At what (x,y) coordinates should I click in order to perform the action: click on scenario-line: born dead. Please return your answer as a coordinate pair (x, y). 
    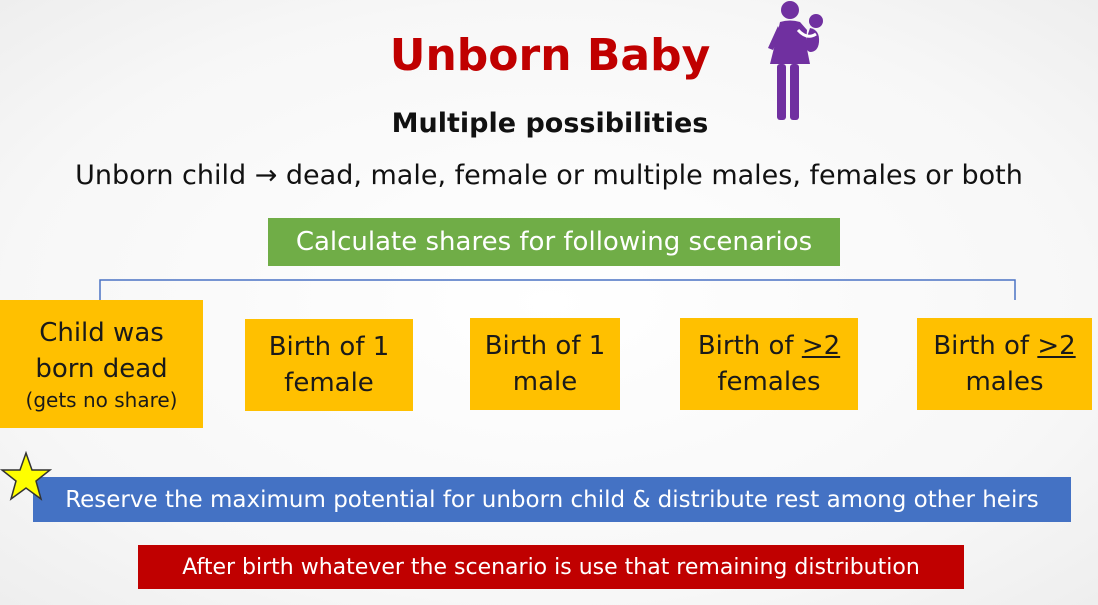
    Looking at the image, I should click on (101, 369).